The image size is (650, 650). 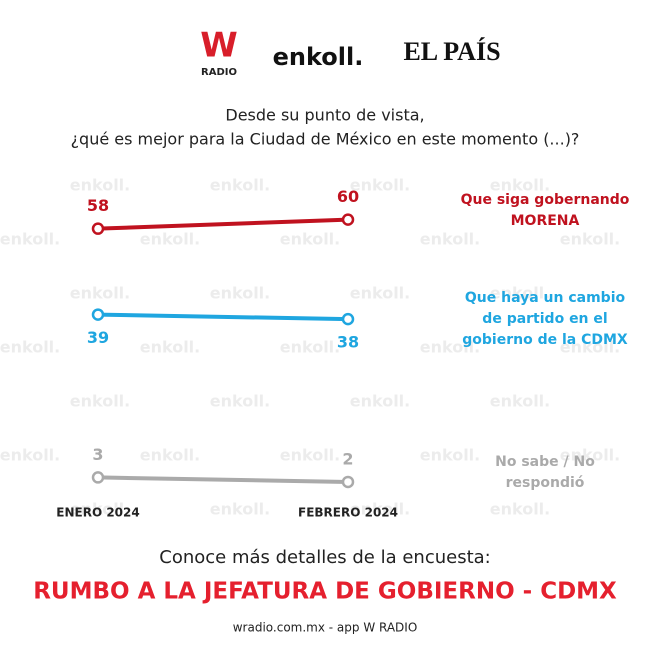 What do you see at coordinates (219, 46) in the screenshot?
I see `logo-w: W` at bounding box center [219, 46].